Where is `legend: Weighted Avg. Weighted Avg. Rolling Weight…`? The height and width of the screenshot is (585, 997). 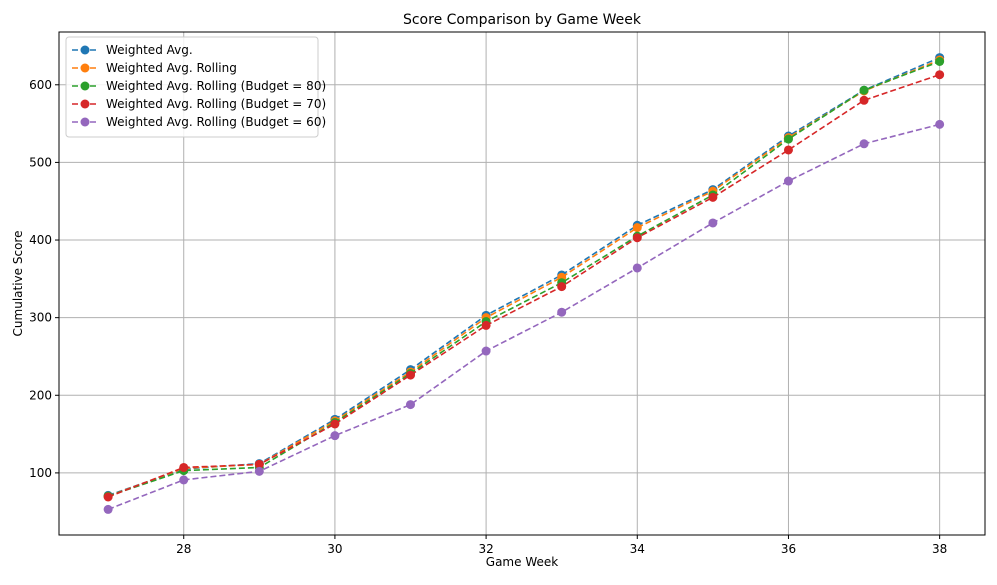 legend: Weighted Avg. Weighted Avg. Rolling Weight… is located at coordinates (195, 87).